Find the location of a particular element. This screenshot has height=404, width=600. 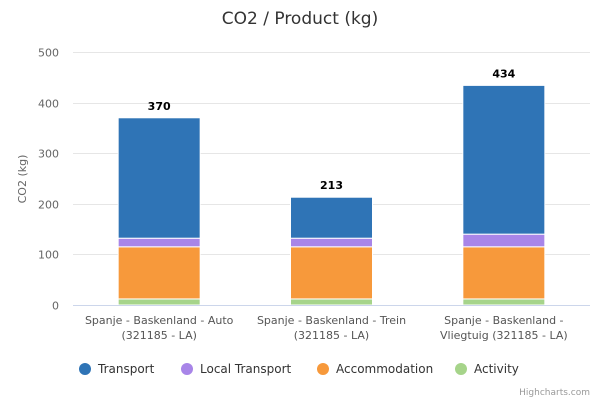

chart-title: CO2 / Product (kg) is located at coordinates (300, 19).